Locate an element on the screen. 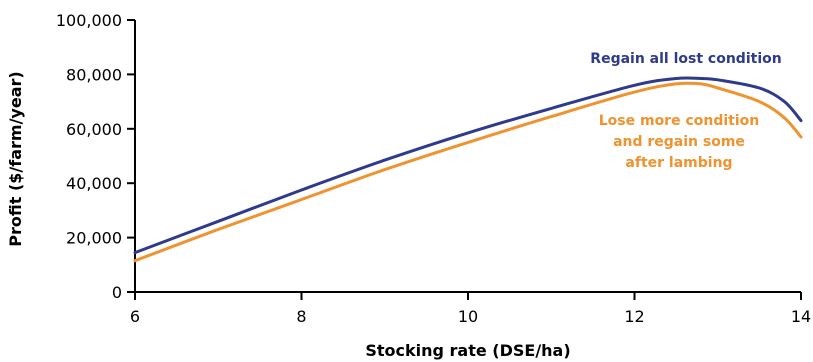  series-label-regain: Regain all lost condition is located at coordinates (685, 59).